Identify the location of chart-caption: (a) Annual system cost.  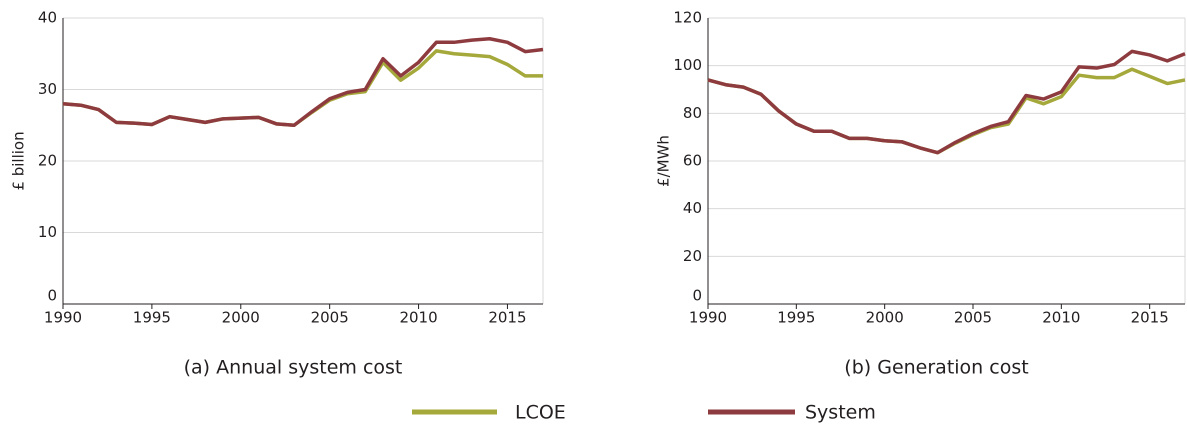
(293, 368).